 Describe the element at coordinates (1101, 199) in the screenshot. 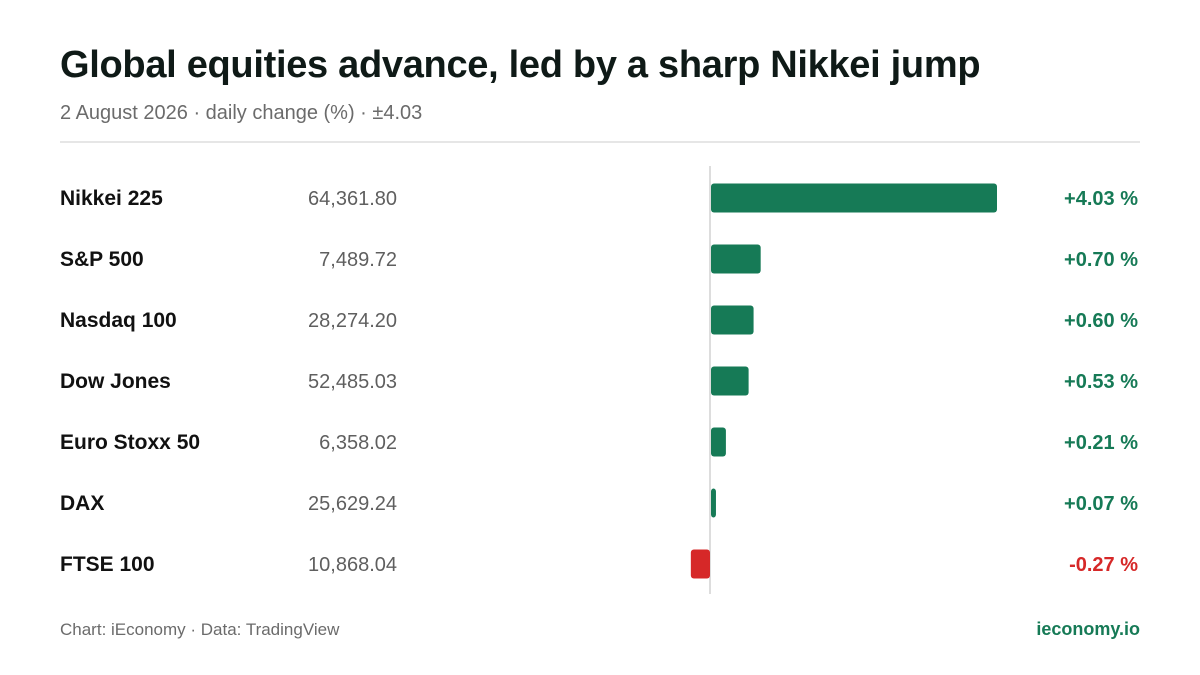

I see `change-value-label: +4.03 %` at that location.